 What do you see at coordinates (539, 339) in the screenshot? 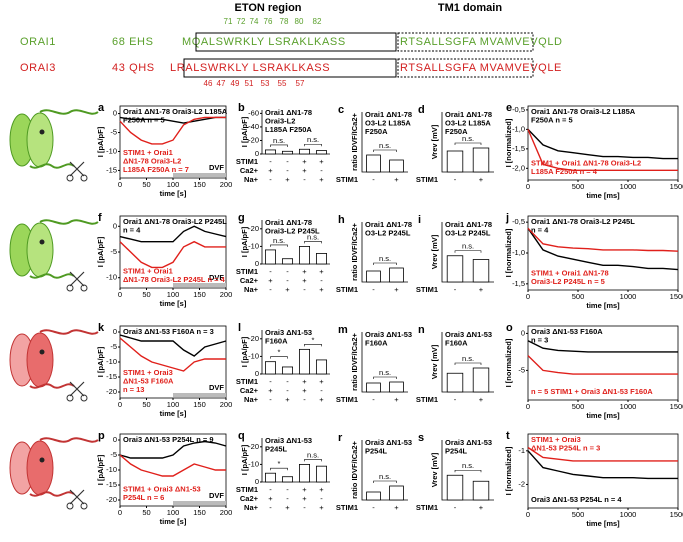
I see `trace-label: n = 3` at bounding box center [539, 339].